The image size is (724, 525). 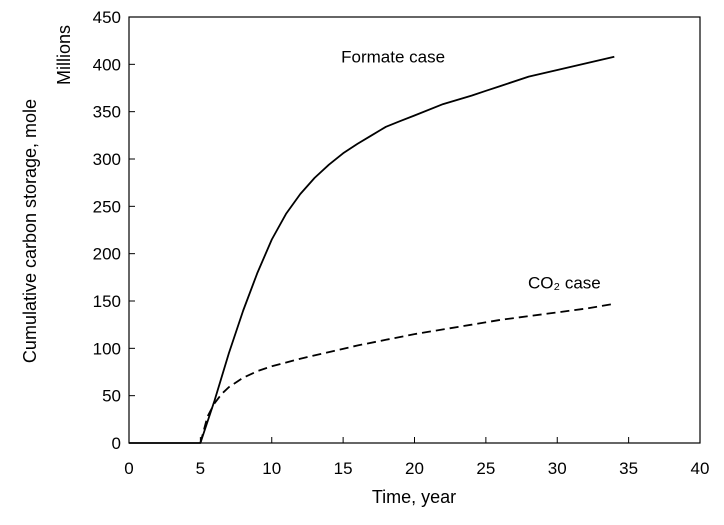 I want to click on x-axis-ticks: 0 5 10 15 20 25 30 35 40, so click(x=416, y=457).